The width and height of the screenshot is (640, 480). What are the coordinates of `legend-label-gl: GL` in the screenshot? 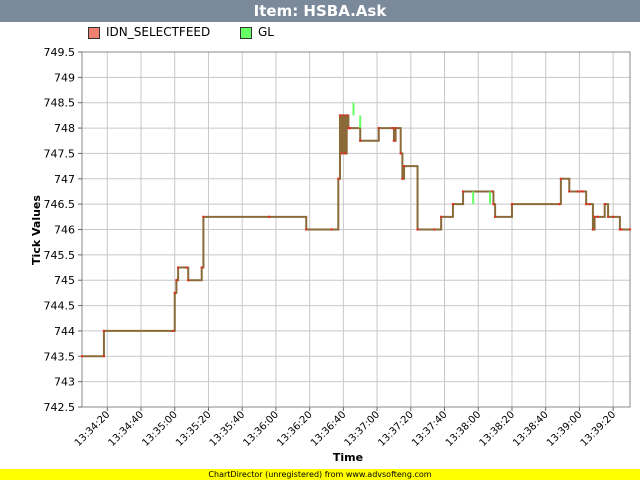 It's located at (266, 32).